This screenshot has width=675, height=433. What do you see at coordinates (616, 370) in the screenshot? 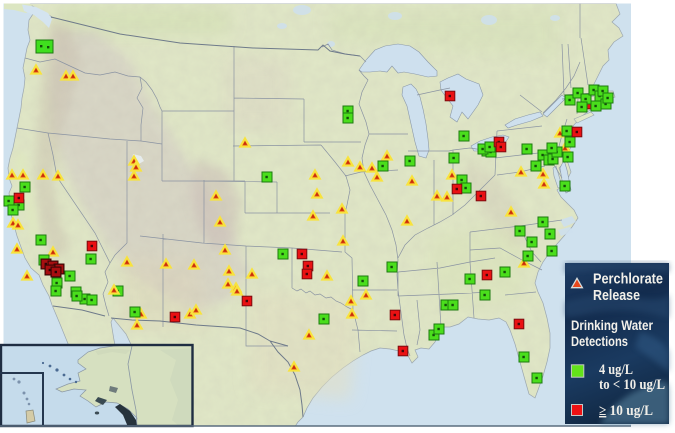
I see `svg-text: 4 ug/L` at bounding box center [616, 370].